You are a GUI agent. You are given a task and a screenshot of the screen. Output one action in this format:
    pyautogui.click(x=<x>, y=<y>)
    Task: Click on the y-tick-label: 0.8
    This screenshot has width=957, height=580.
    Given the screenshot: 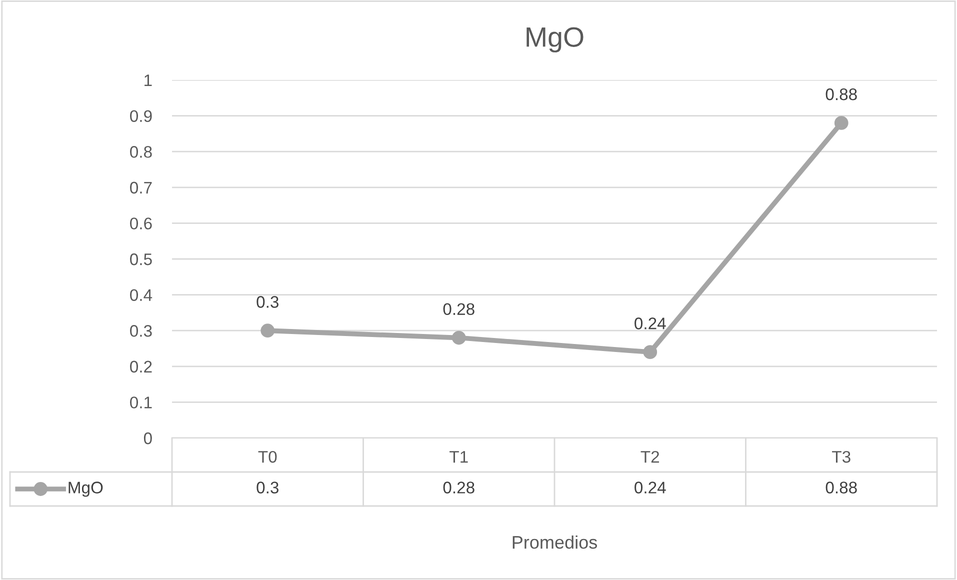 What is the action you would take?
    pyautogui.click(x=141, y=152)
    